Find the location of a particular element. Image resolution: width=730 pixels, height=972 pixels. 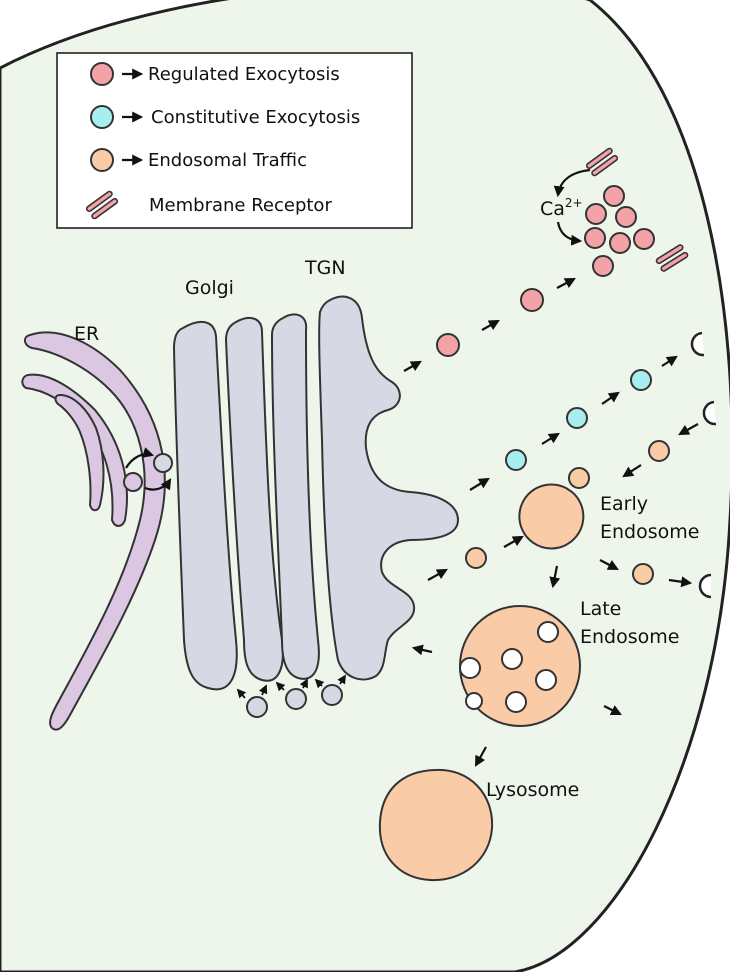

membrane-receptor-right is located at coordinates (672, 258).